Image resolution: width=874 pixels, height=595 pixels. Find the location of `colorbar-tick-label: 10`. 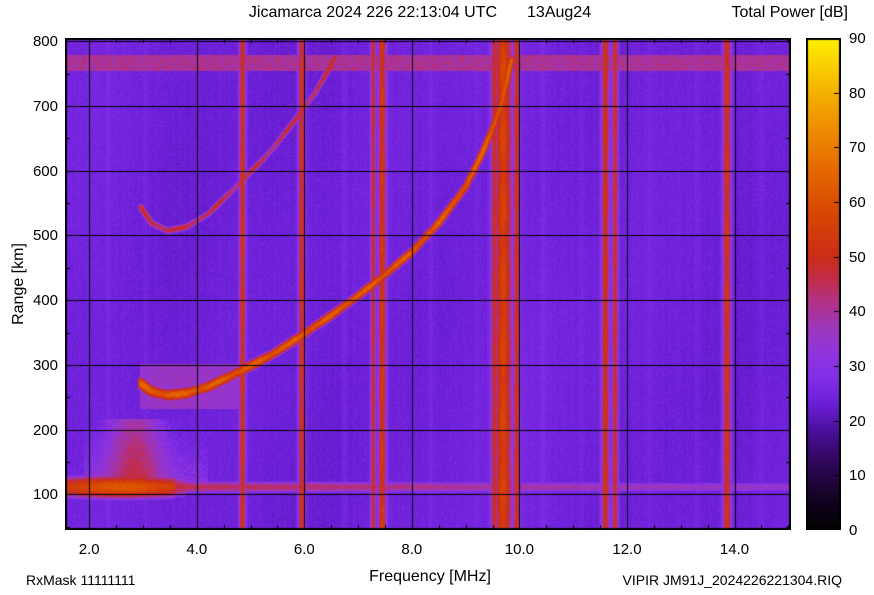

colorbar-tick-label: 10 is located at coordinates (857, 476).